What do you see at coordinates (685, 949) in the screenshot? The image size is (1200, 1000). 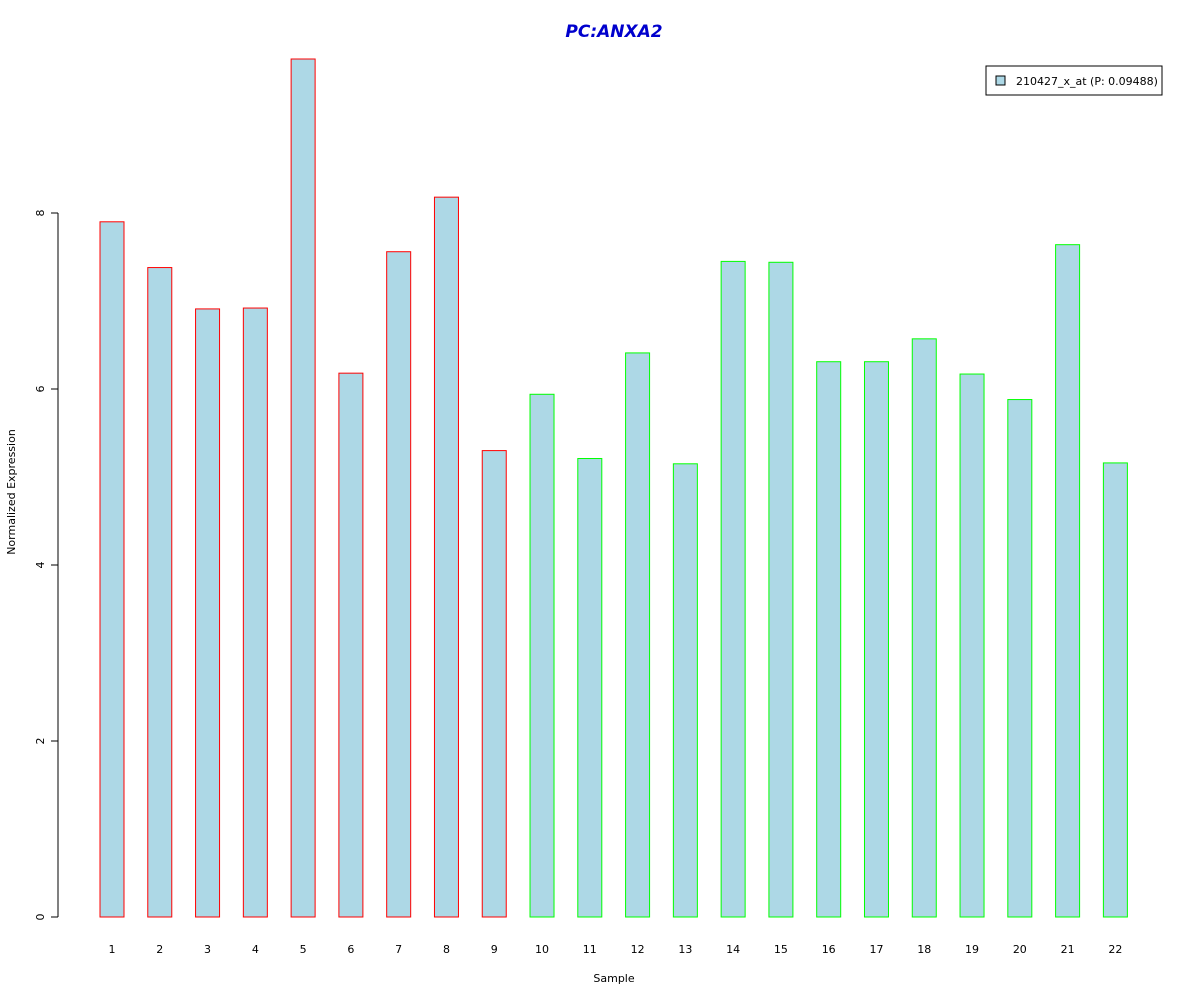 I see `x-tick-label: 13` at bounding box center [685, 949].